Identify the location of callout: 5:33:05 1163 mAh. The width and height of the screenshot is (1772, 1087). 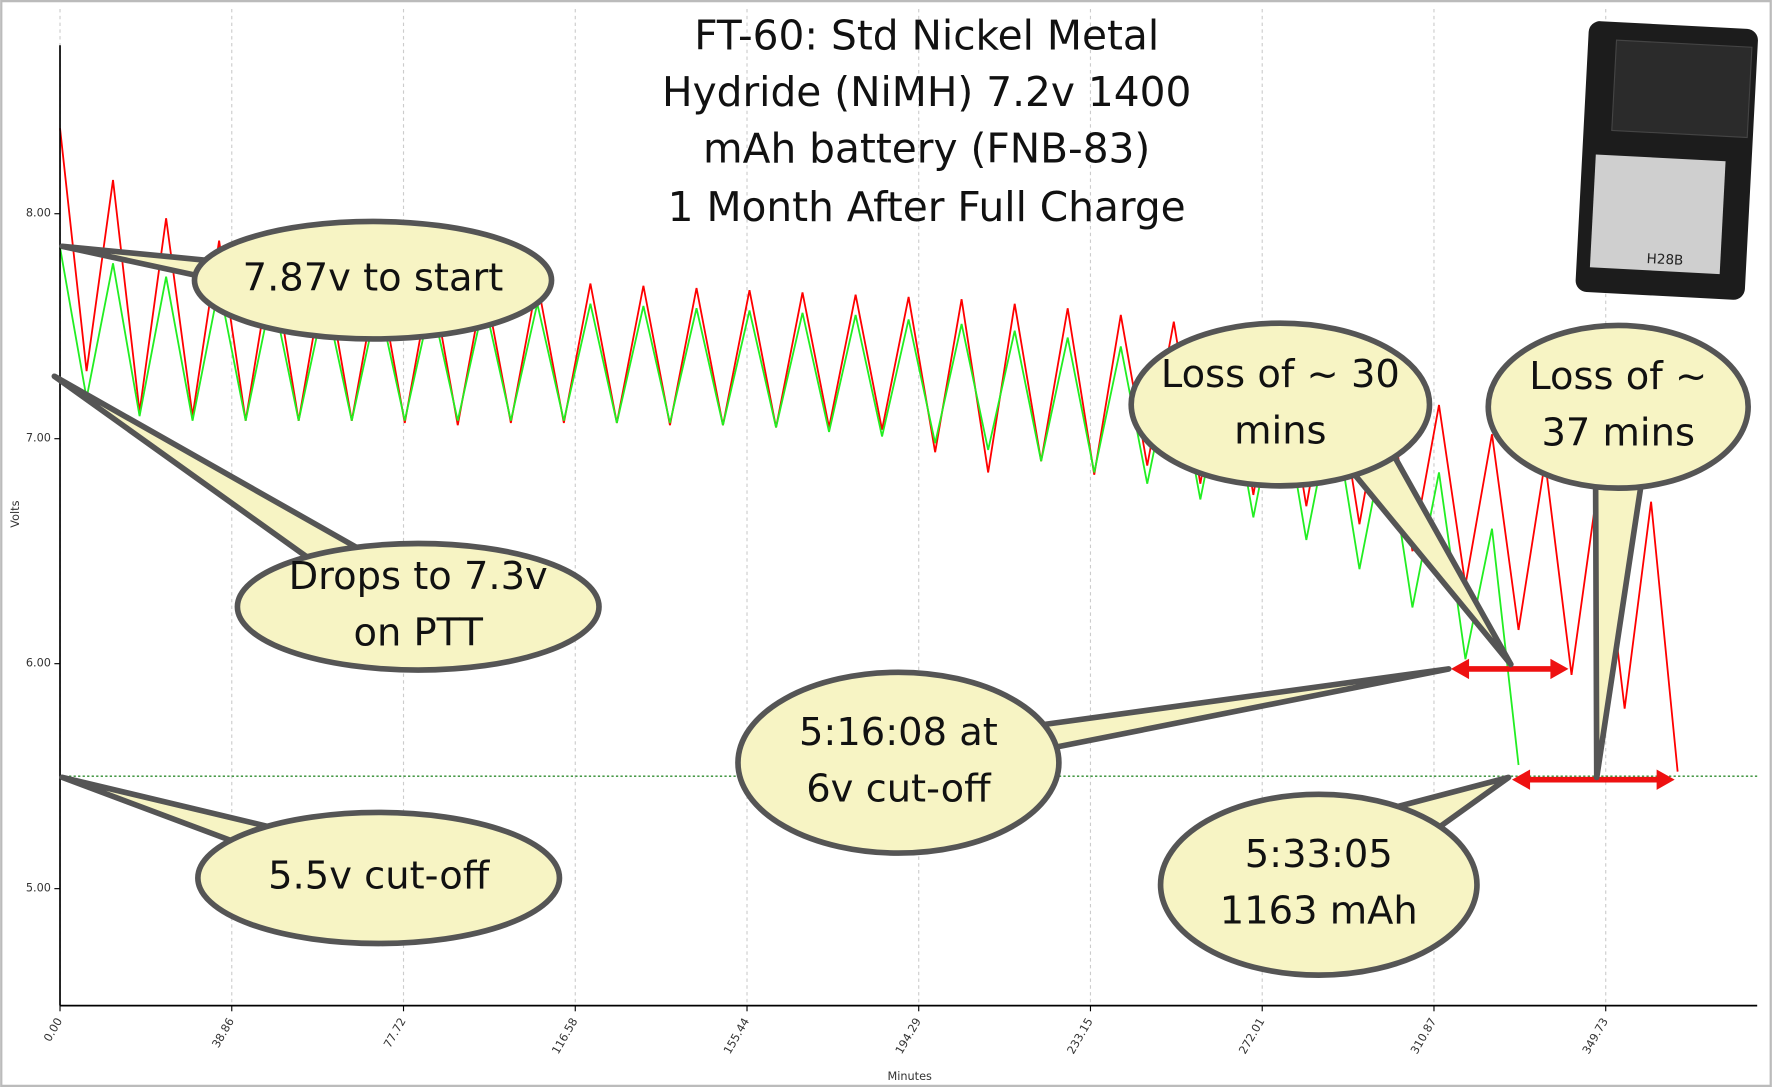
(1334, 876).